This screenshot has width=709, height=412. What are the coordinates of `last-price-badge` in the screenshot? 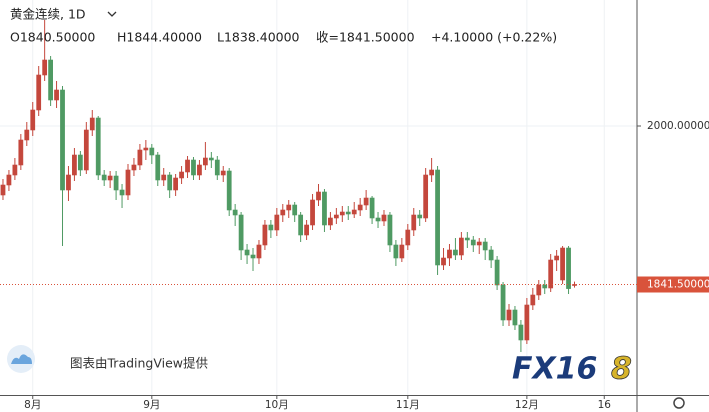 It's located at (673, 284).